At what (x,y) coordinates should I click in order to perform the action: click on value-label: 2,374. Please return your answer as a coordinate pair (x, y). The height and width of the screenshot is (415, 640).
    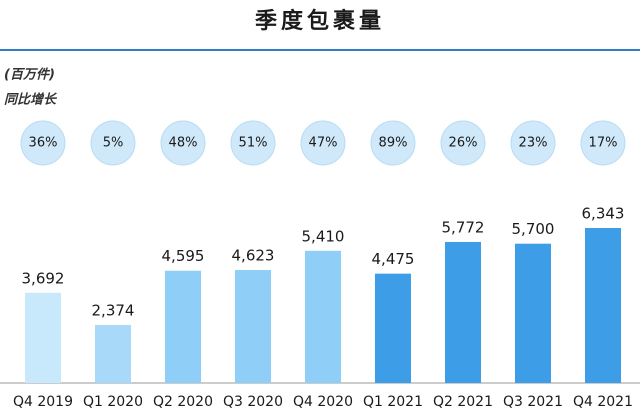
    Looking at the image, I should click on (113, 310).